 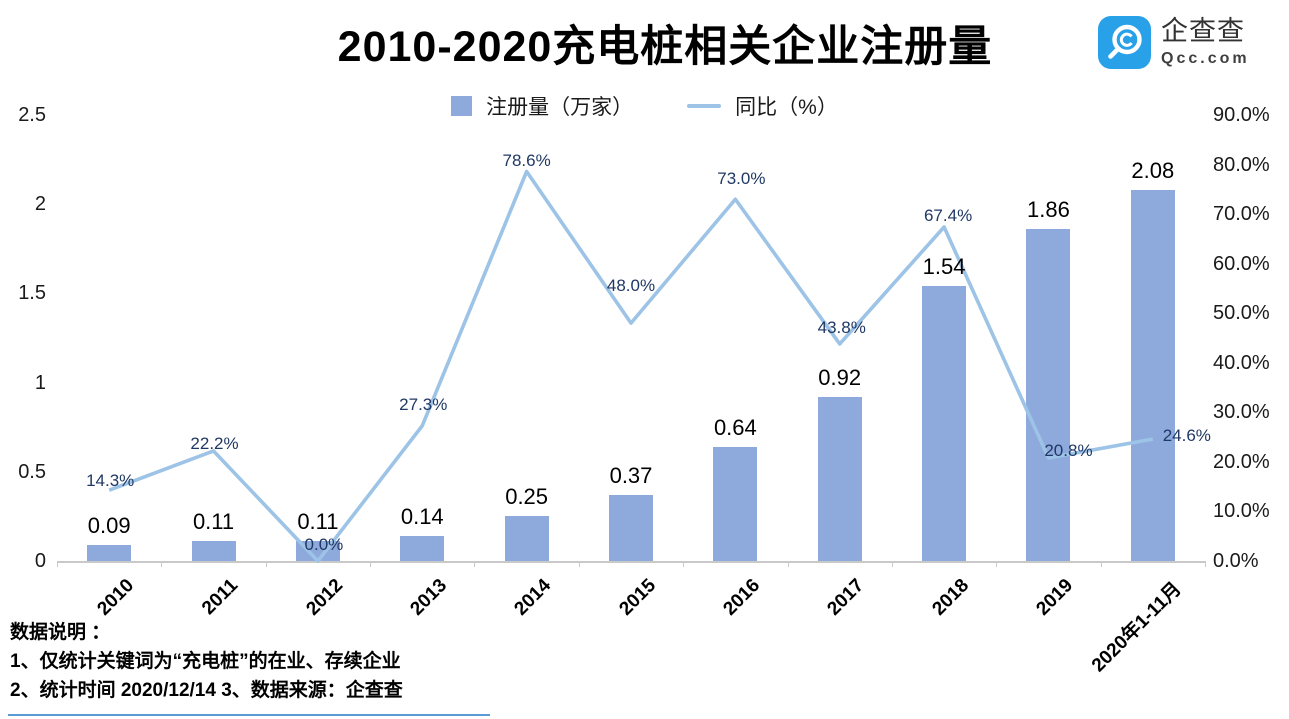 I want to click on legend-line-label: 同比（%）, so click(x=786, y=107).